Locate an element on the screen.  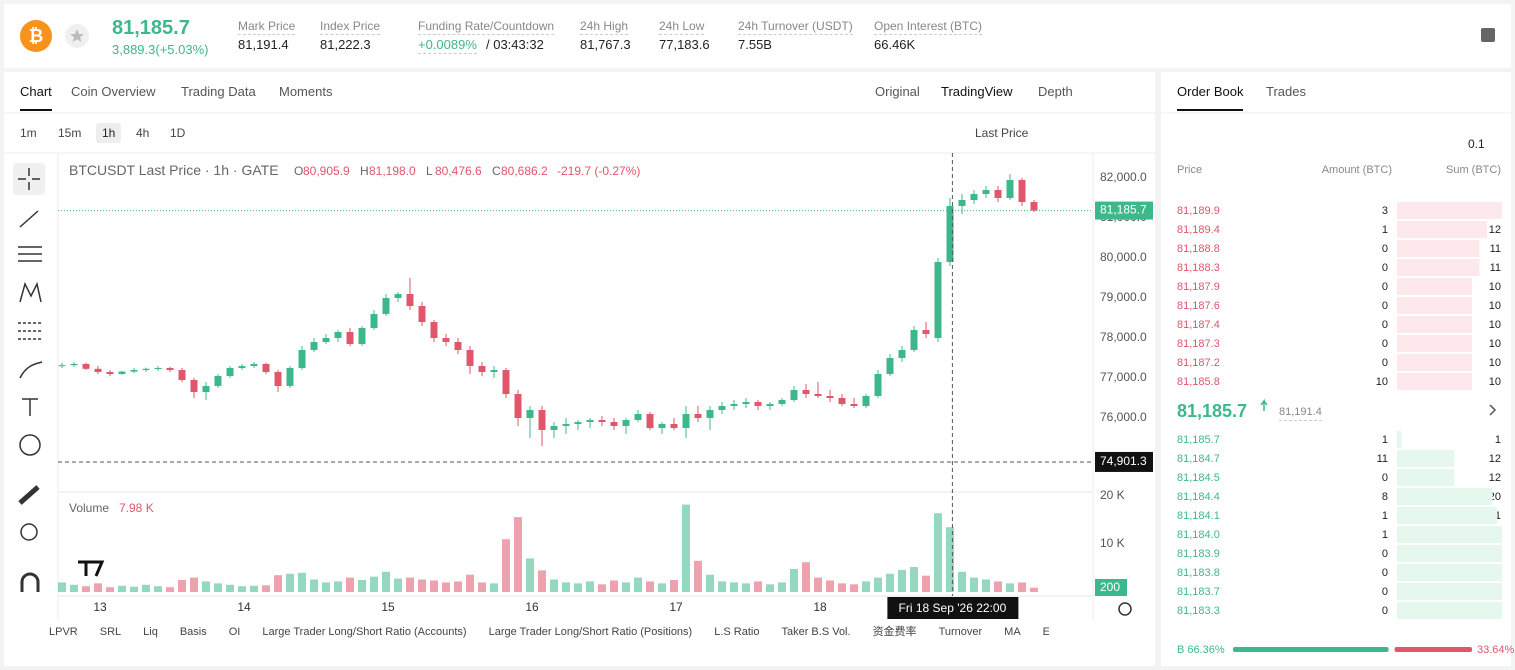
tool-fib is located at coordinates (30, 254).